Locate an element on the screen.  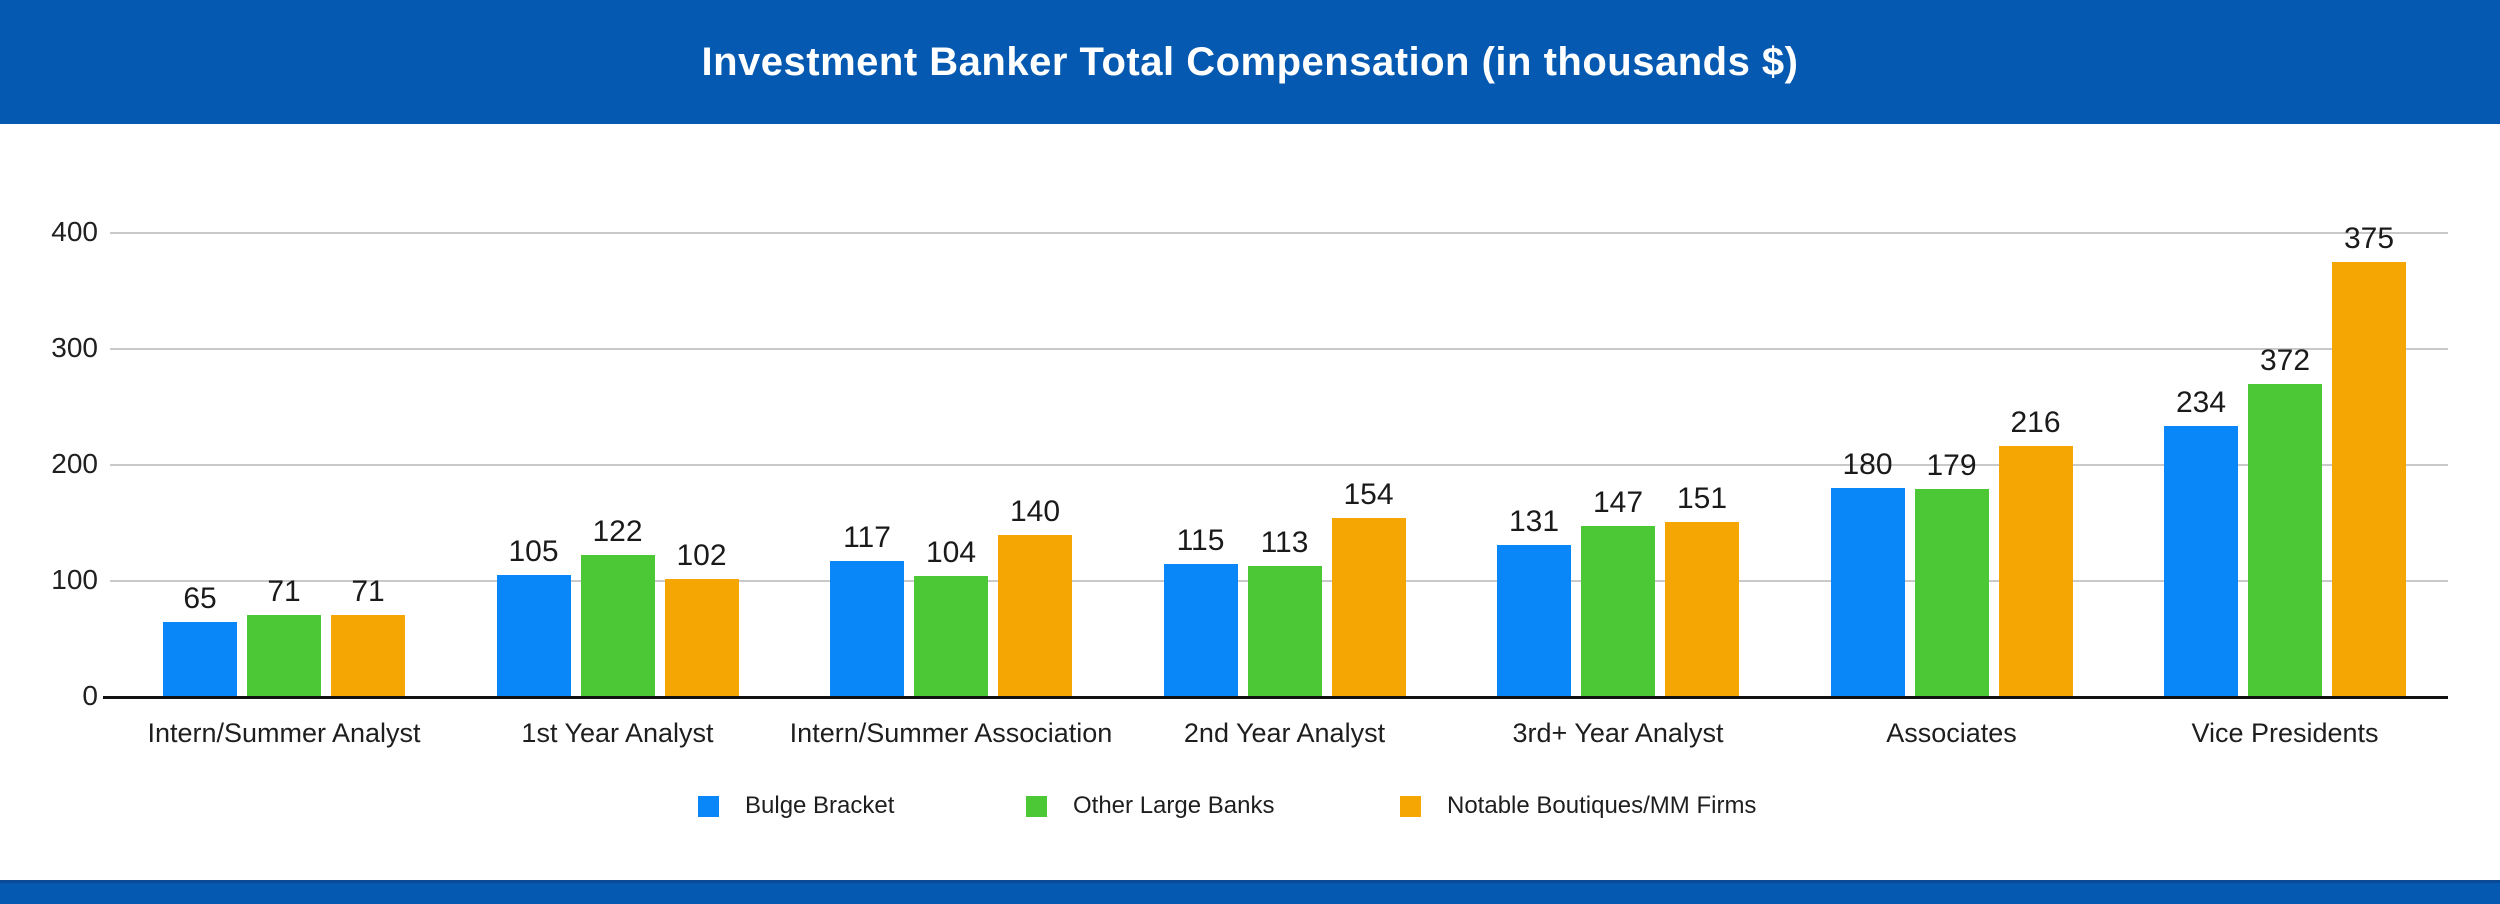
x-axis-category-label: Intern/Summer Analyst is located at coordinates (284, 733).